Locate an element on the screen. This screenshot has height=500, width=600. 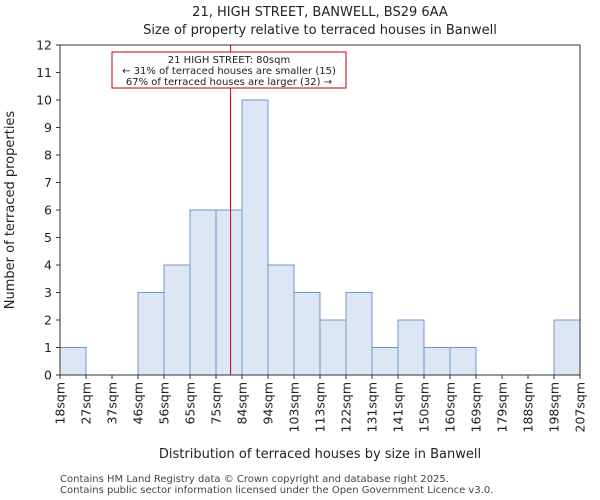
y-tick-label: 9 is located at coordinates (48, 127).